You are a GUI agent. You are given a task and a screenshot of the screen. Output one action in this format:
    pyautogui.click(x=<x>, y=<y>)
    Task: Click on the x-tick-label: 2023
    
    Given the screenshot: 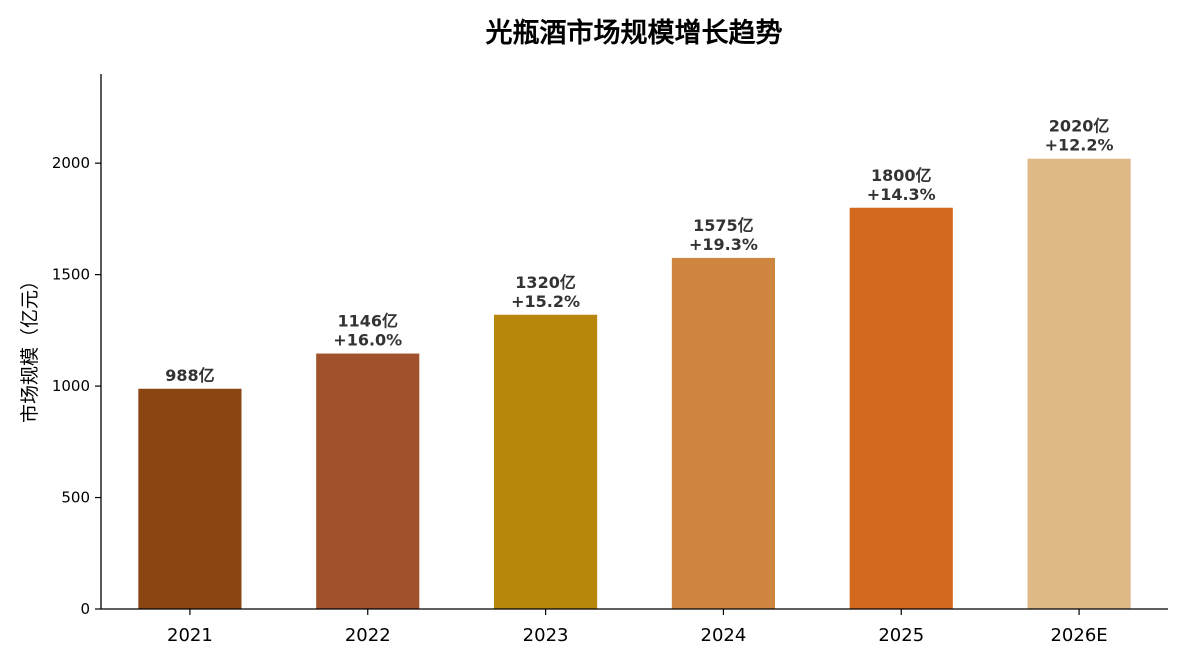 What is the action you would take?
    pyautogui.click(x=546, y=635)
    